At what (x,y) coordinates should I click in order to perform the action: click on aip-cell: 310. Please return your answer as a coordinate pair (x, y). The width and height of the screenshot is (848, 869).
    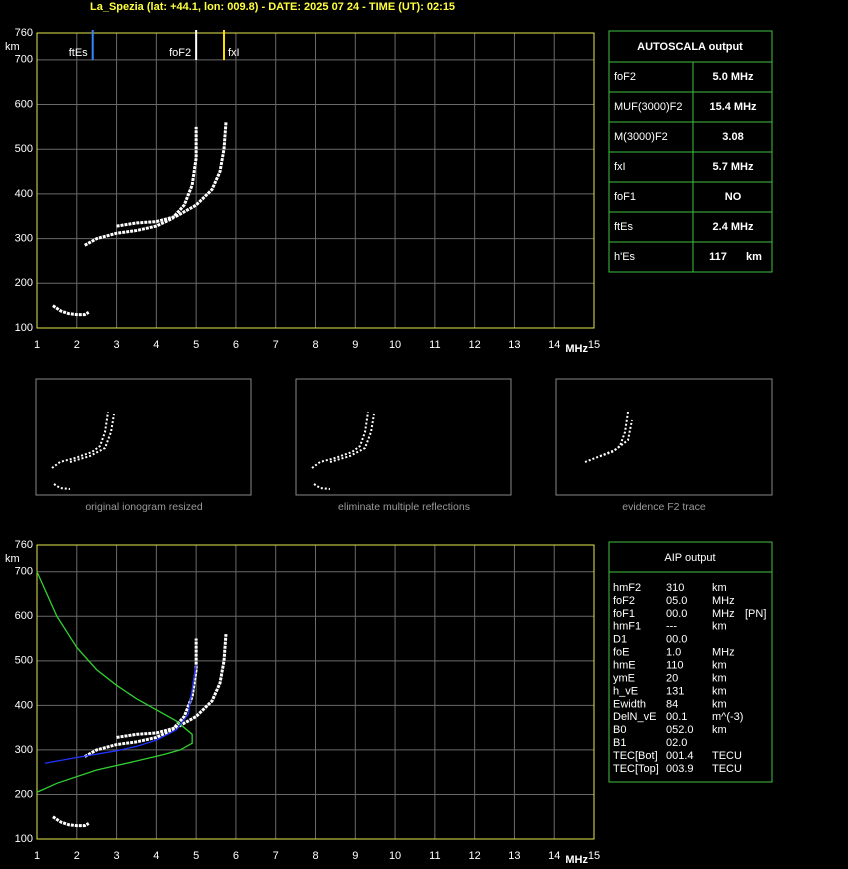
    Looking at the image, I should click on (675, 588).